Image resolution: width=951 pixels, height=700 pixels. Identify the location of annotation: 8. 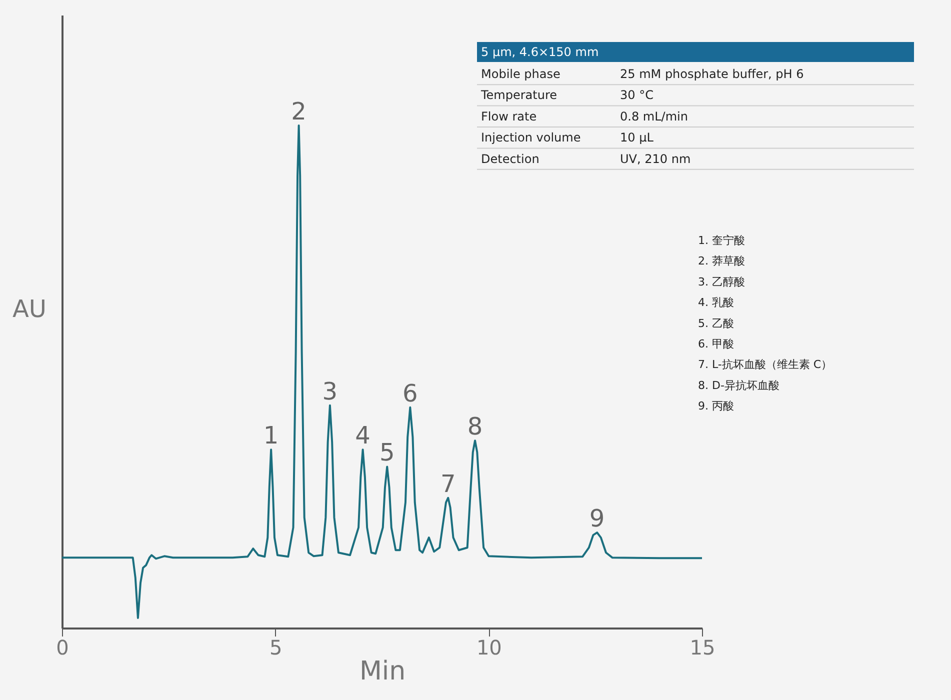
(475, 426).